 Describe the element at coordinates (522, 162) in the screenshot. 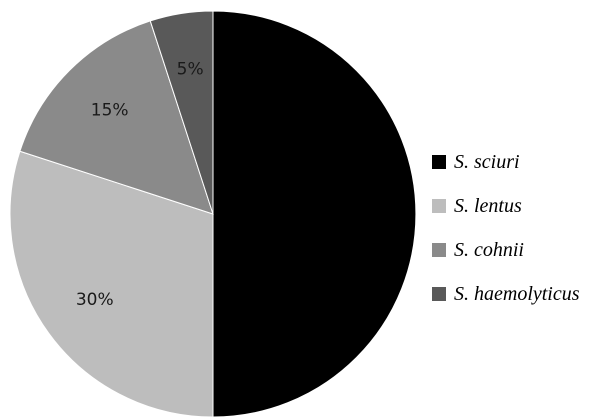

I see `legend-item-s-sciuri: S. sciuri` at that location.